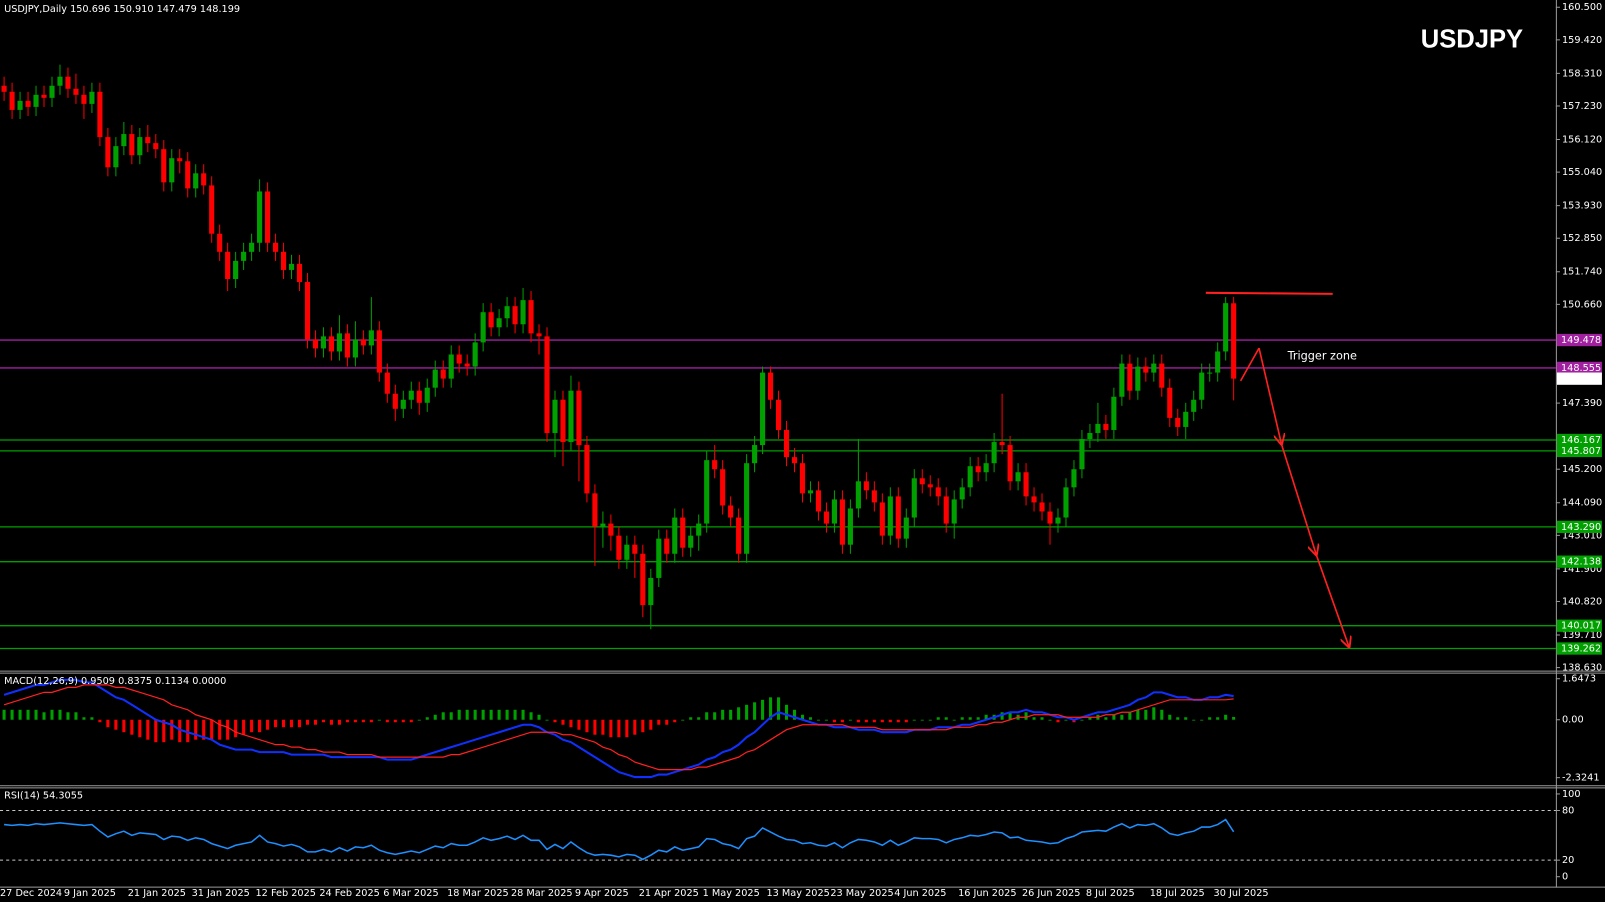  I want to click on x-tick-label: 21 Jan 2025, so click(157, 893).